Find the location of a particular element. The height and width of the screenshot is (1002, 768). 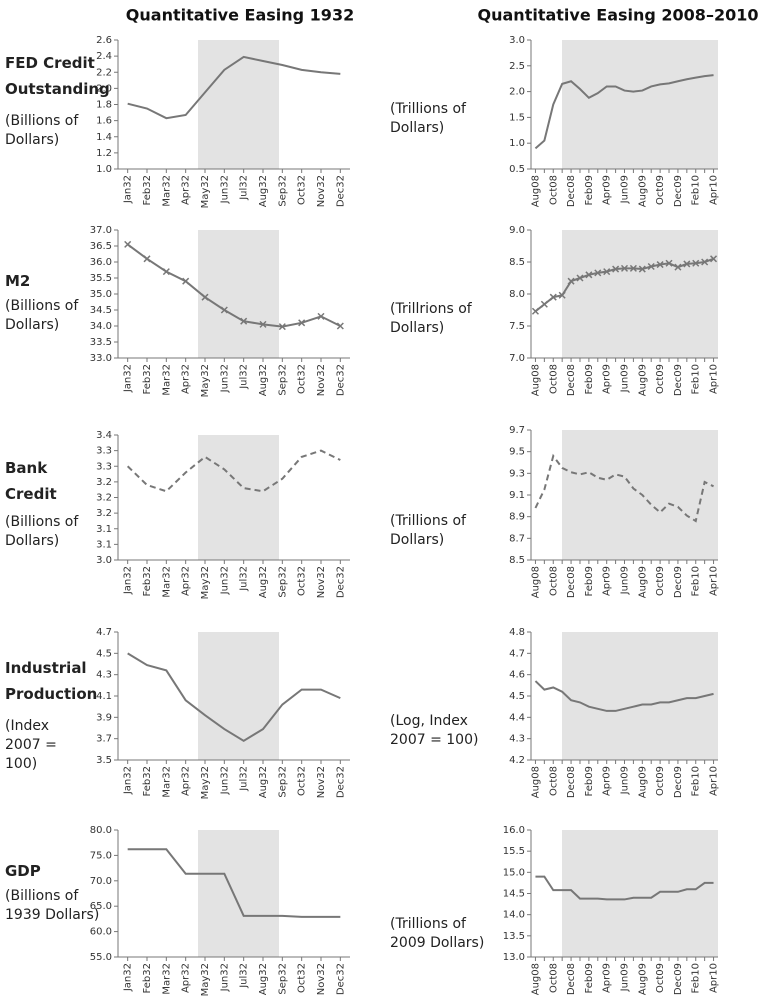

x-tick-label: May32 is located at coordinates (205, 782).